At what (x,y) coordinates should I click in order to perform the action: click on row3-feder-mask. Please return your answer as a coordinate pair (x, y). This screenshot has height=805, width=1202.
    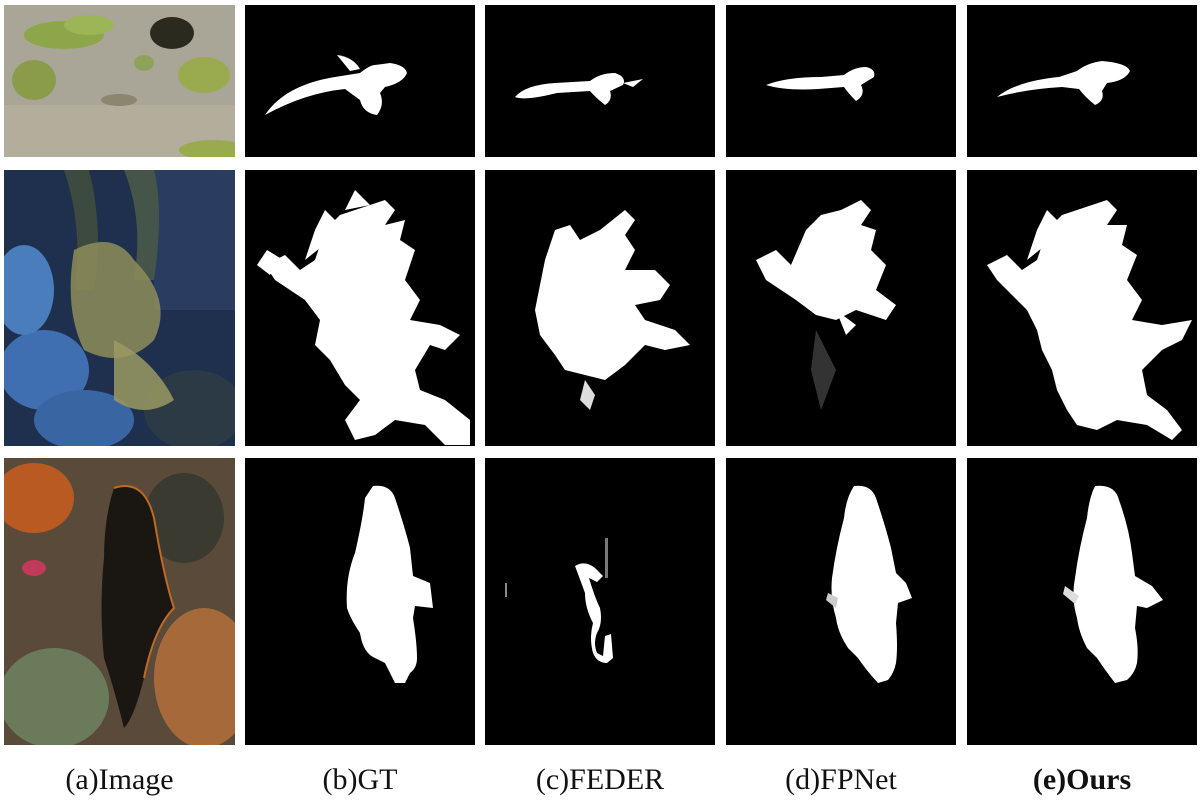
    Looking at the image, I should click on (600, 601).